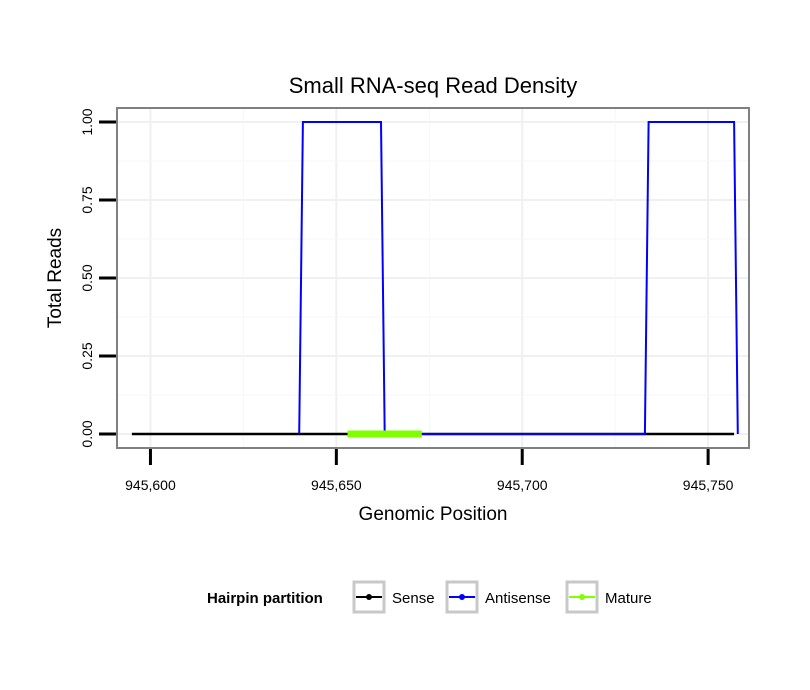  Describe the element at coordinates (265, 598) in the screenshot. I see `legend-title: Hairpin partition` at that location.